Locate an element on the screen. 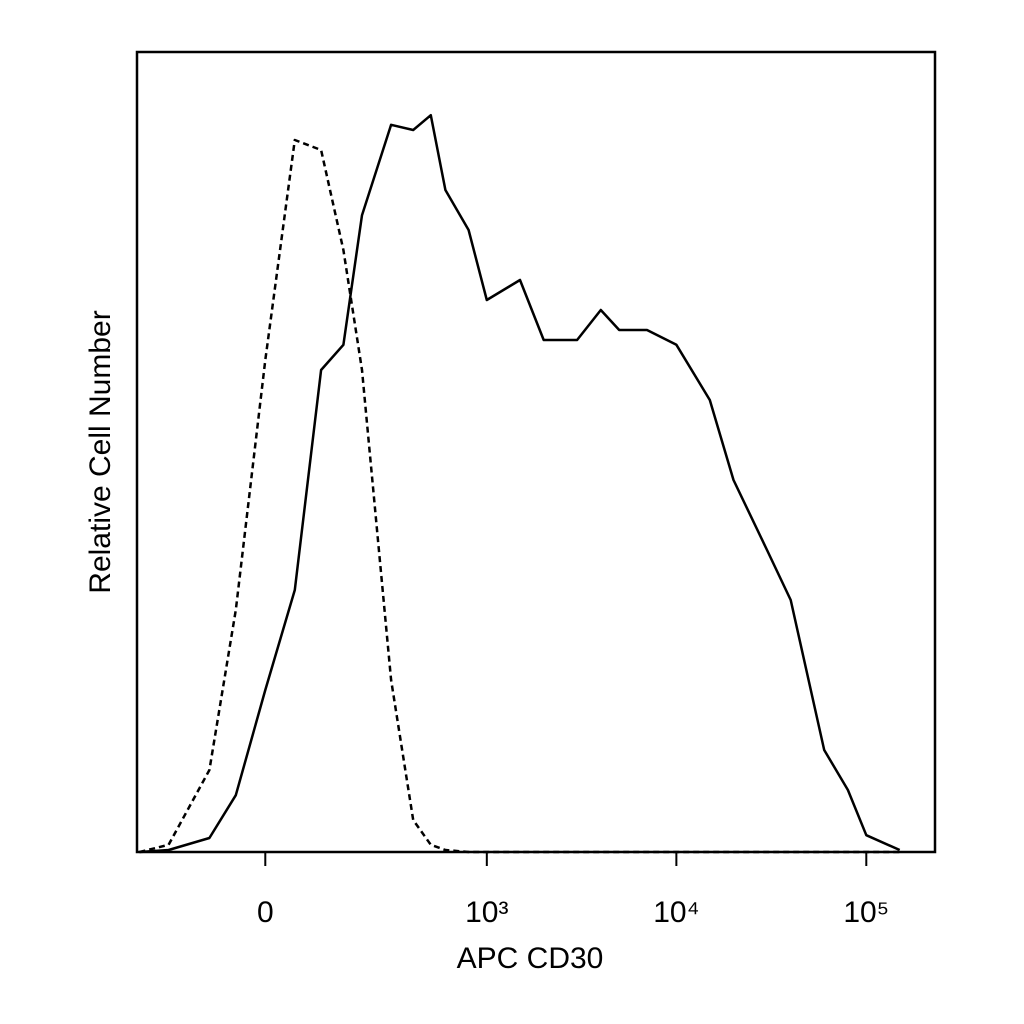 This screenshot has width=1024, height=1024. x-tick-label: 10⁴ is located at coordinates (676, 912).